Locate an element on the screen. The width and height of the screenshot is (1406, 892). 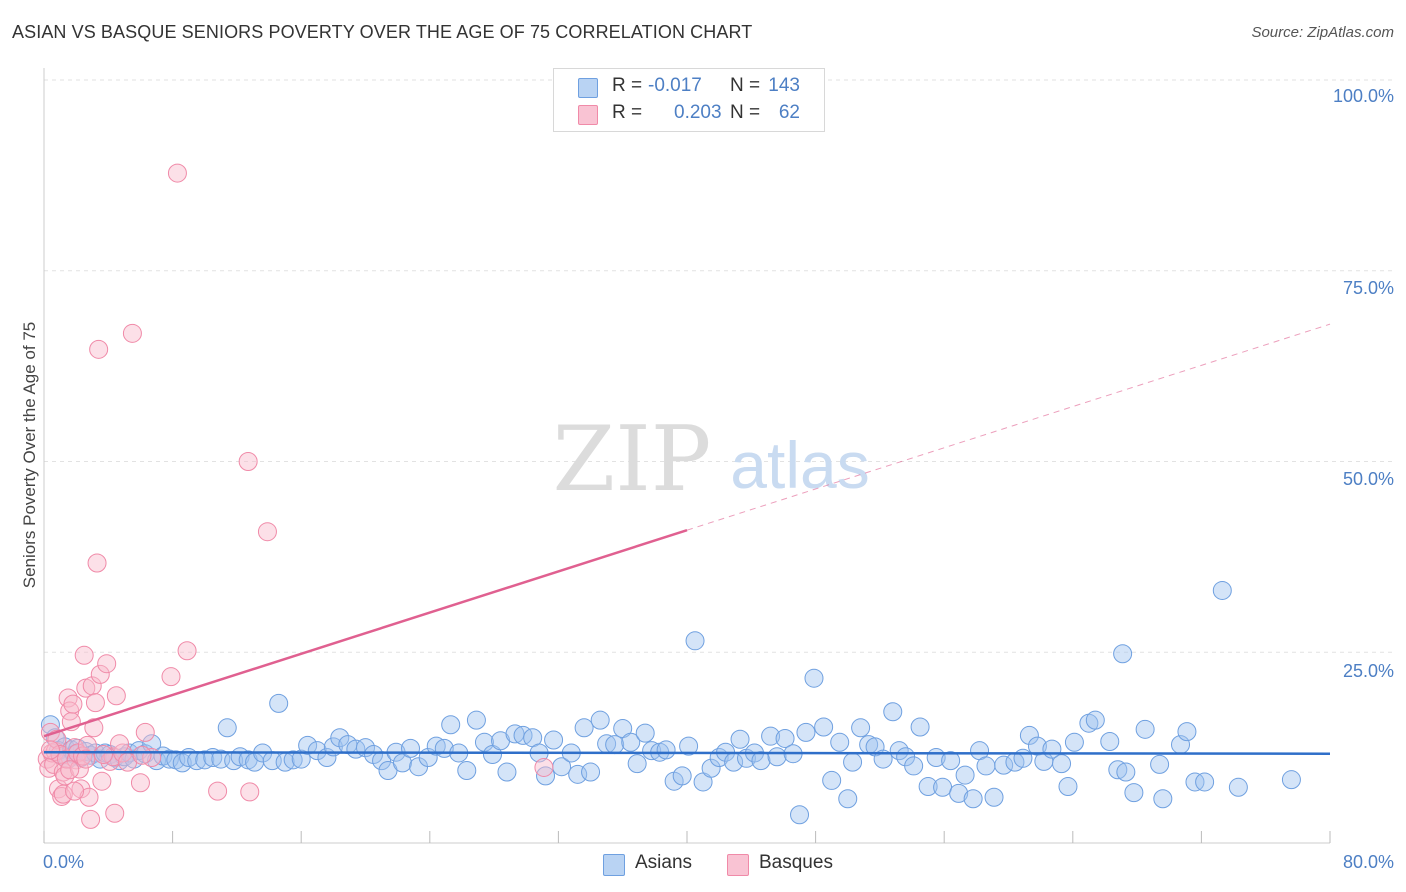
legend-n-value: 62 is located at coordinates (789, 112).